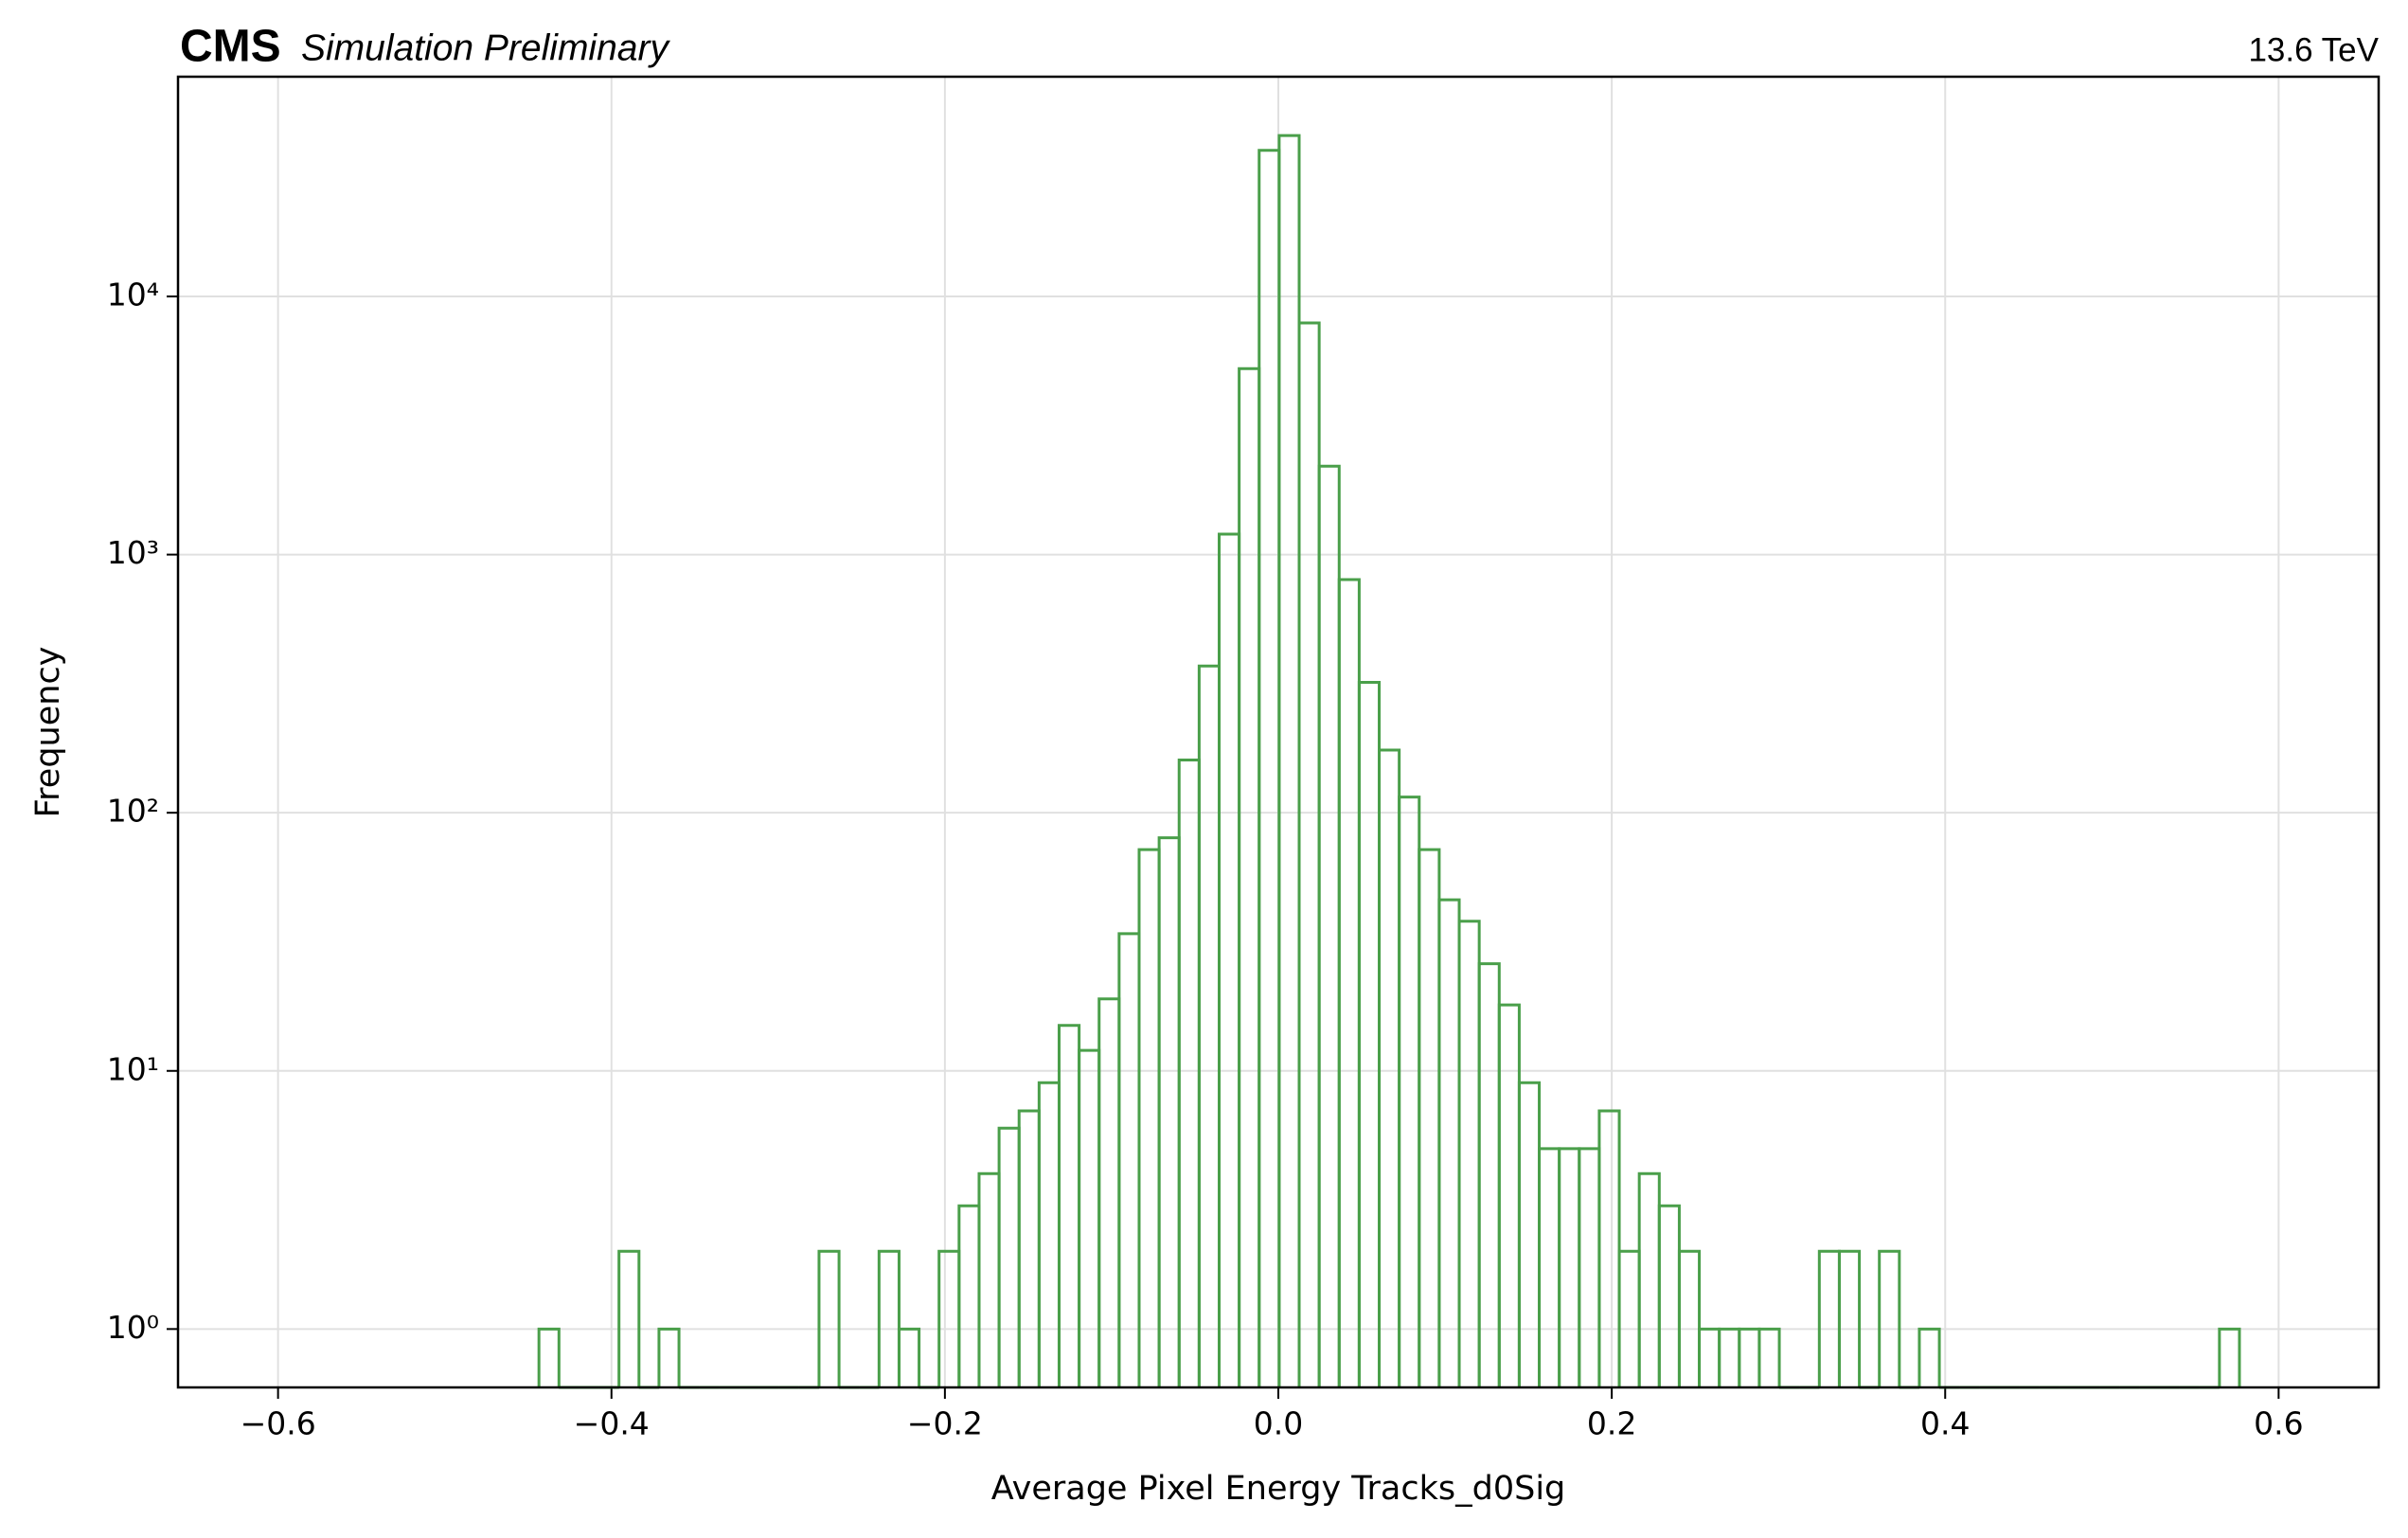 This screenshot has height=1538, width=2408. I want to click on x-tick-label: 0.2, so click(1611, 1423).